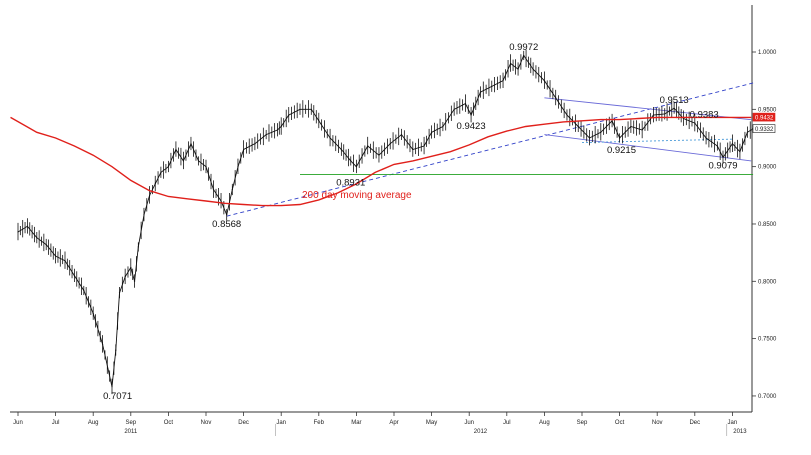  Describe the element at coordinates (350, 183) in the screenshot. I see `price-annotation: 0.8931` at that location.